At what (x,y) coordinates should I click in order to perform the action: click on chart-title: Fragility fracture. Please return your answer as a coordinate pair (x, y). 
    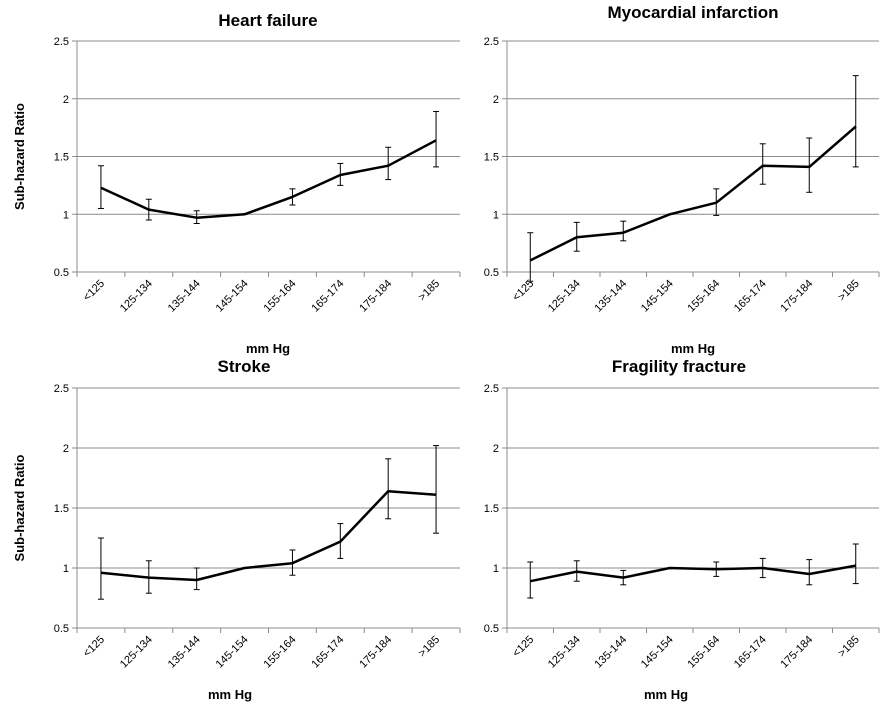
    Looking at the image, I should click on (679, 366).